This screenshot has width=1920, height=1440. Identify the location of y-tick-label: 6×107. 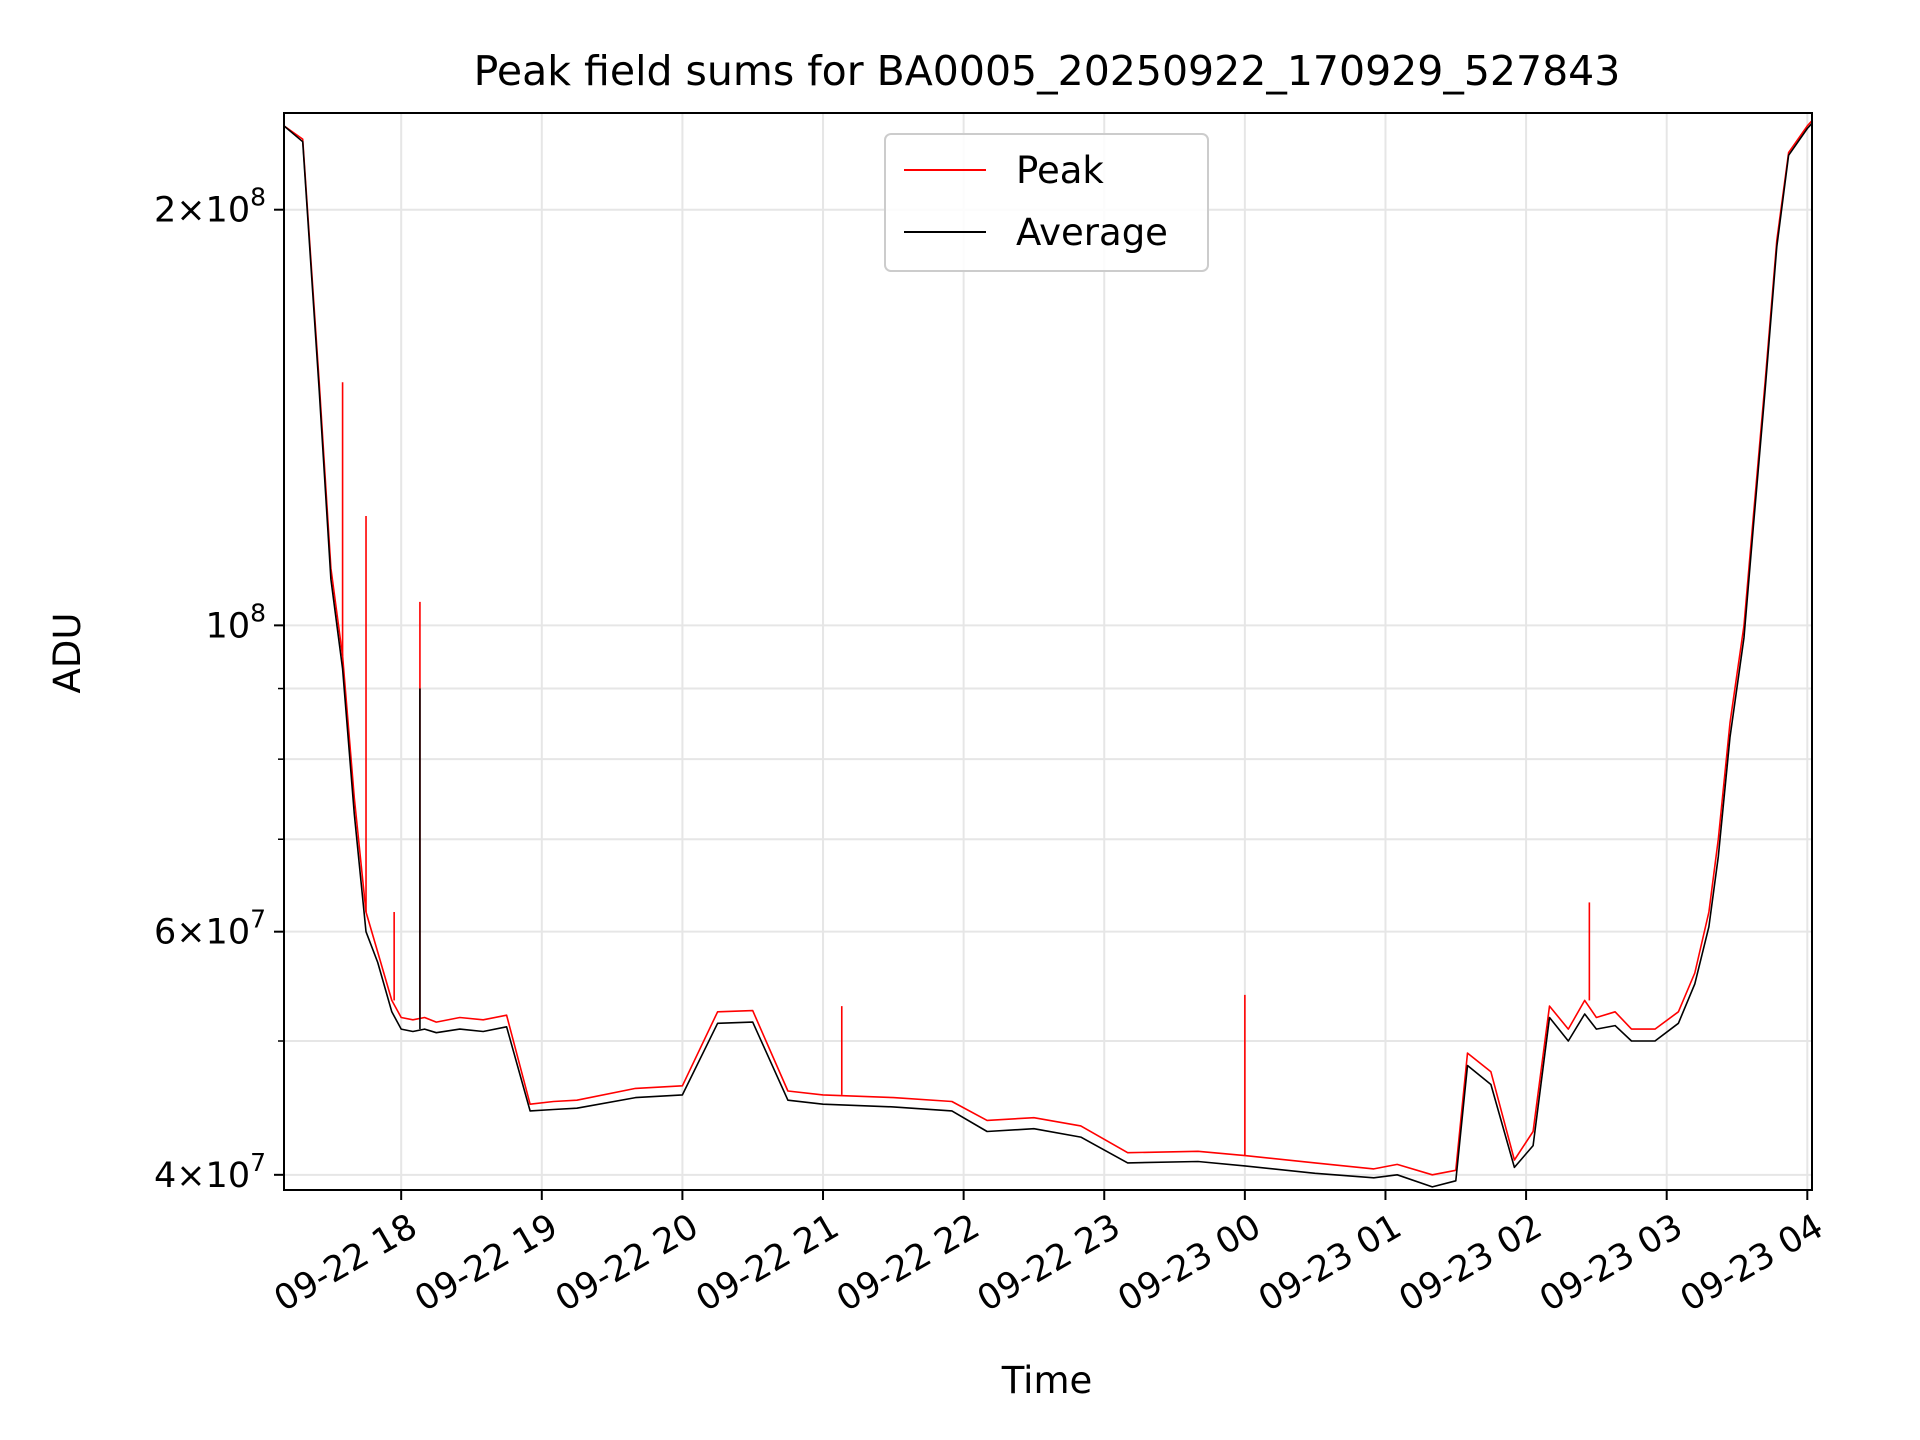
(210, 929).